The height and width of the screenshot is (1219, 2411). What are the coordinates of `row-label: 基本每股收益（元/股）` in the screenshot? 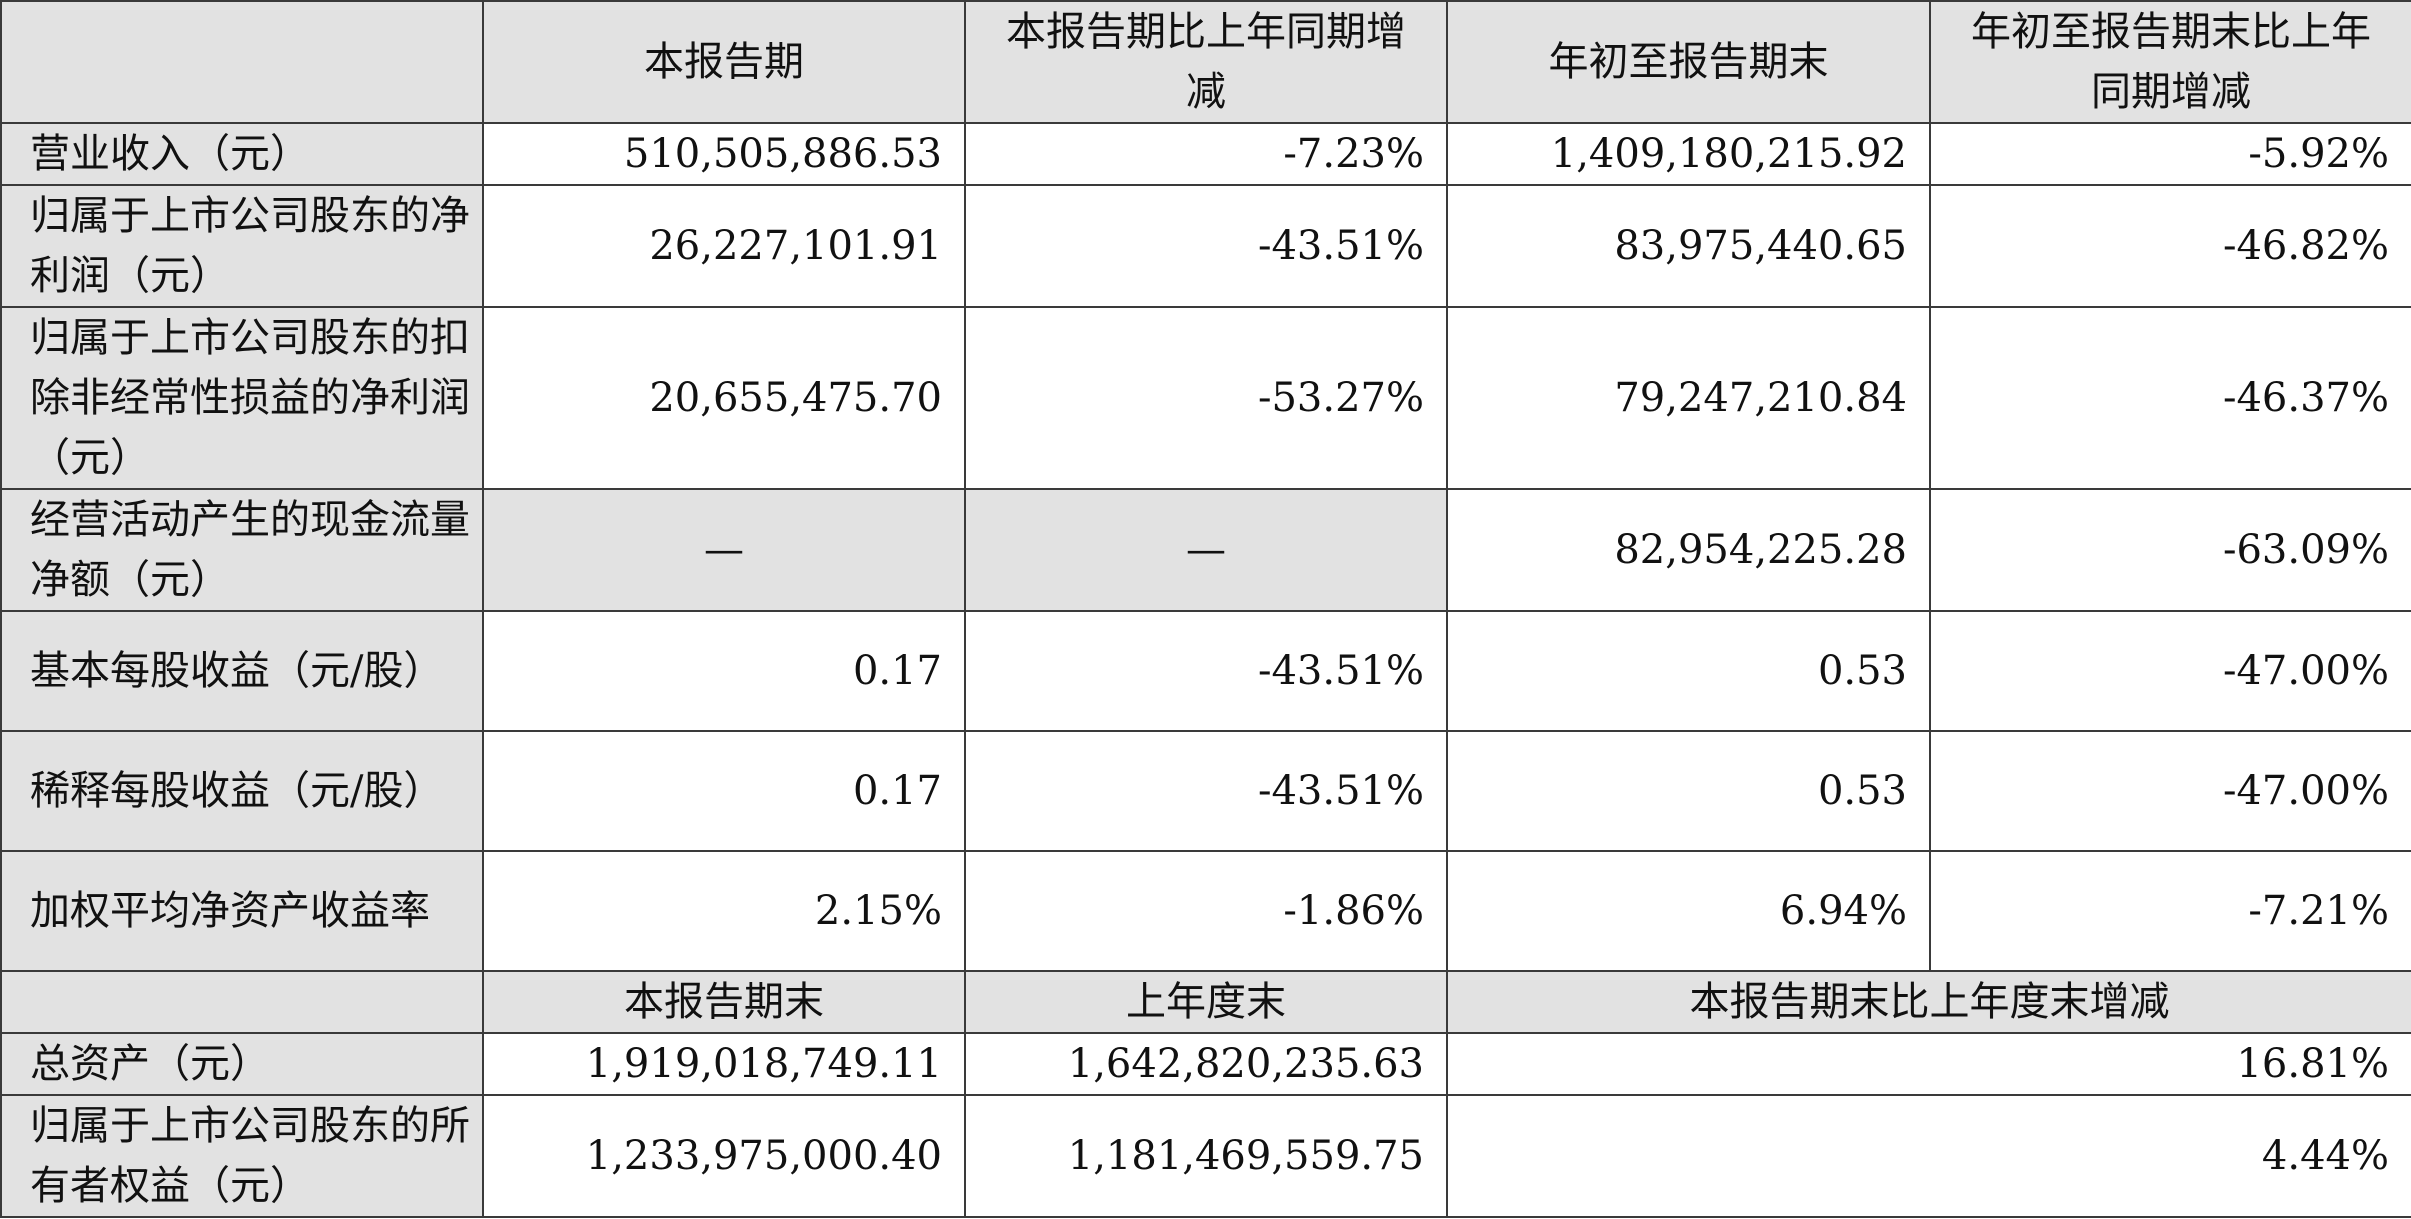 It's located at (242, 671).